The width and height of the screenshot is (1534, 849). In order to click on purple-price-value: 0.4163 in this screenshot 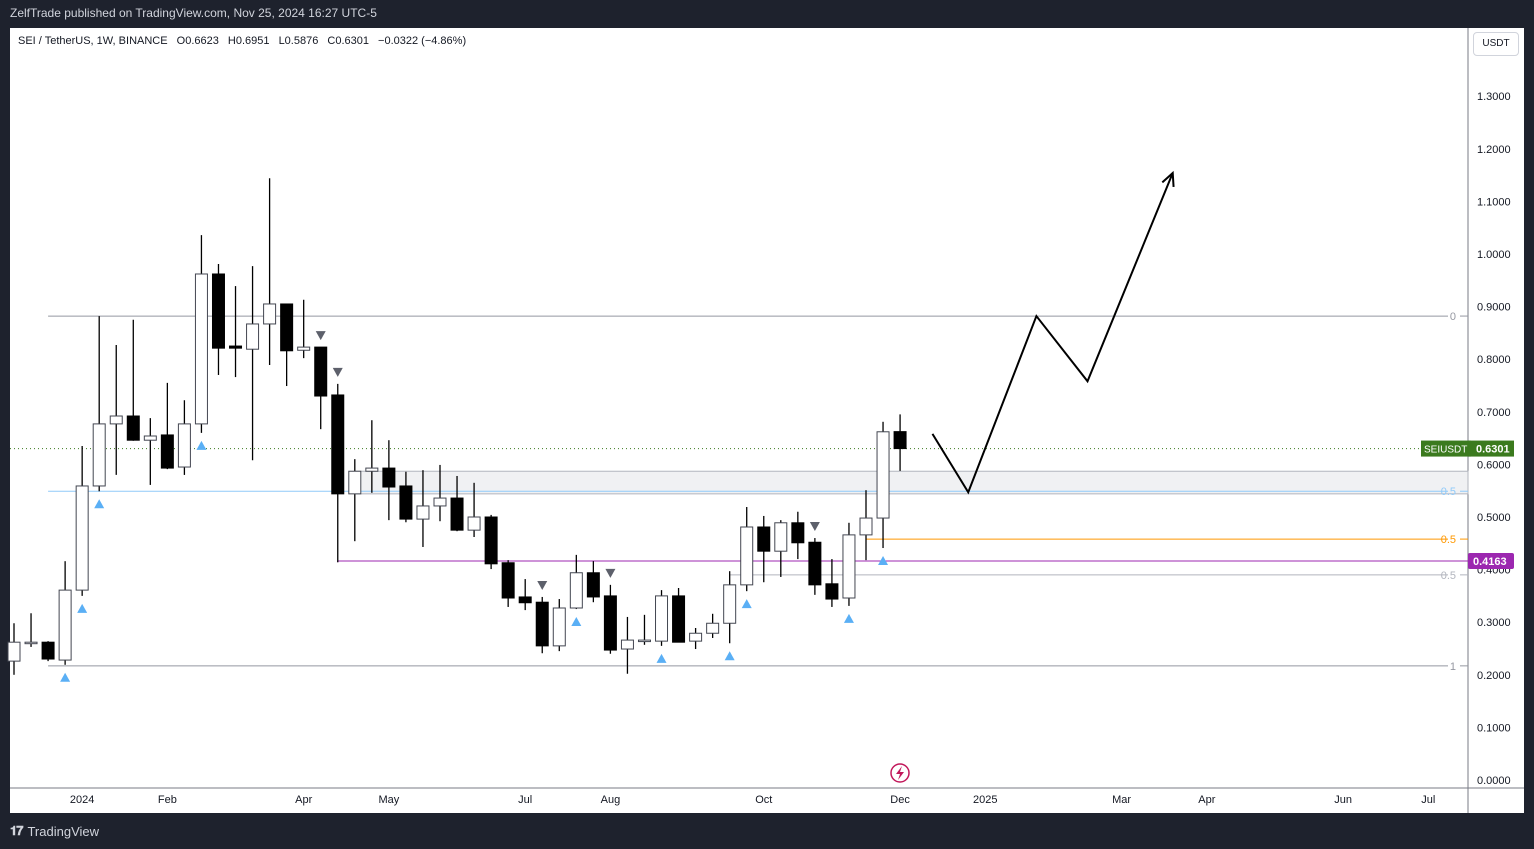, I will do `click(1490, 562)`.